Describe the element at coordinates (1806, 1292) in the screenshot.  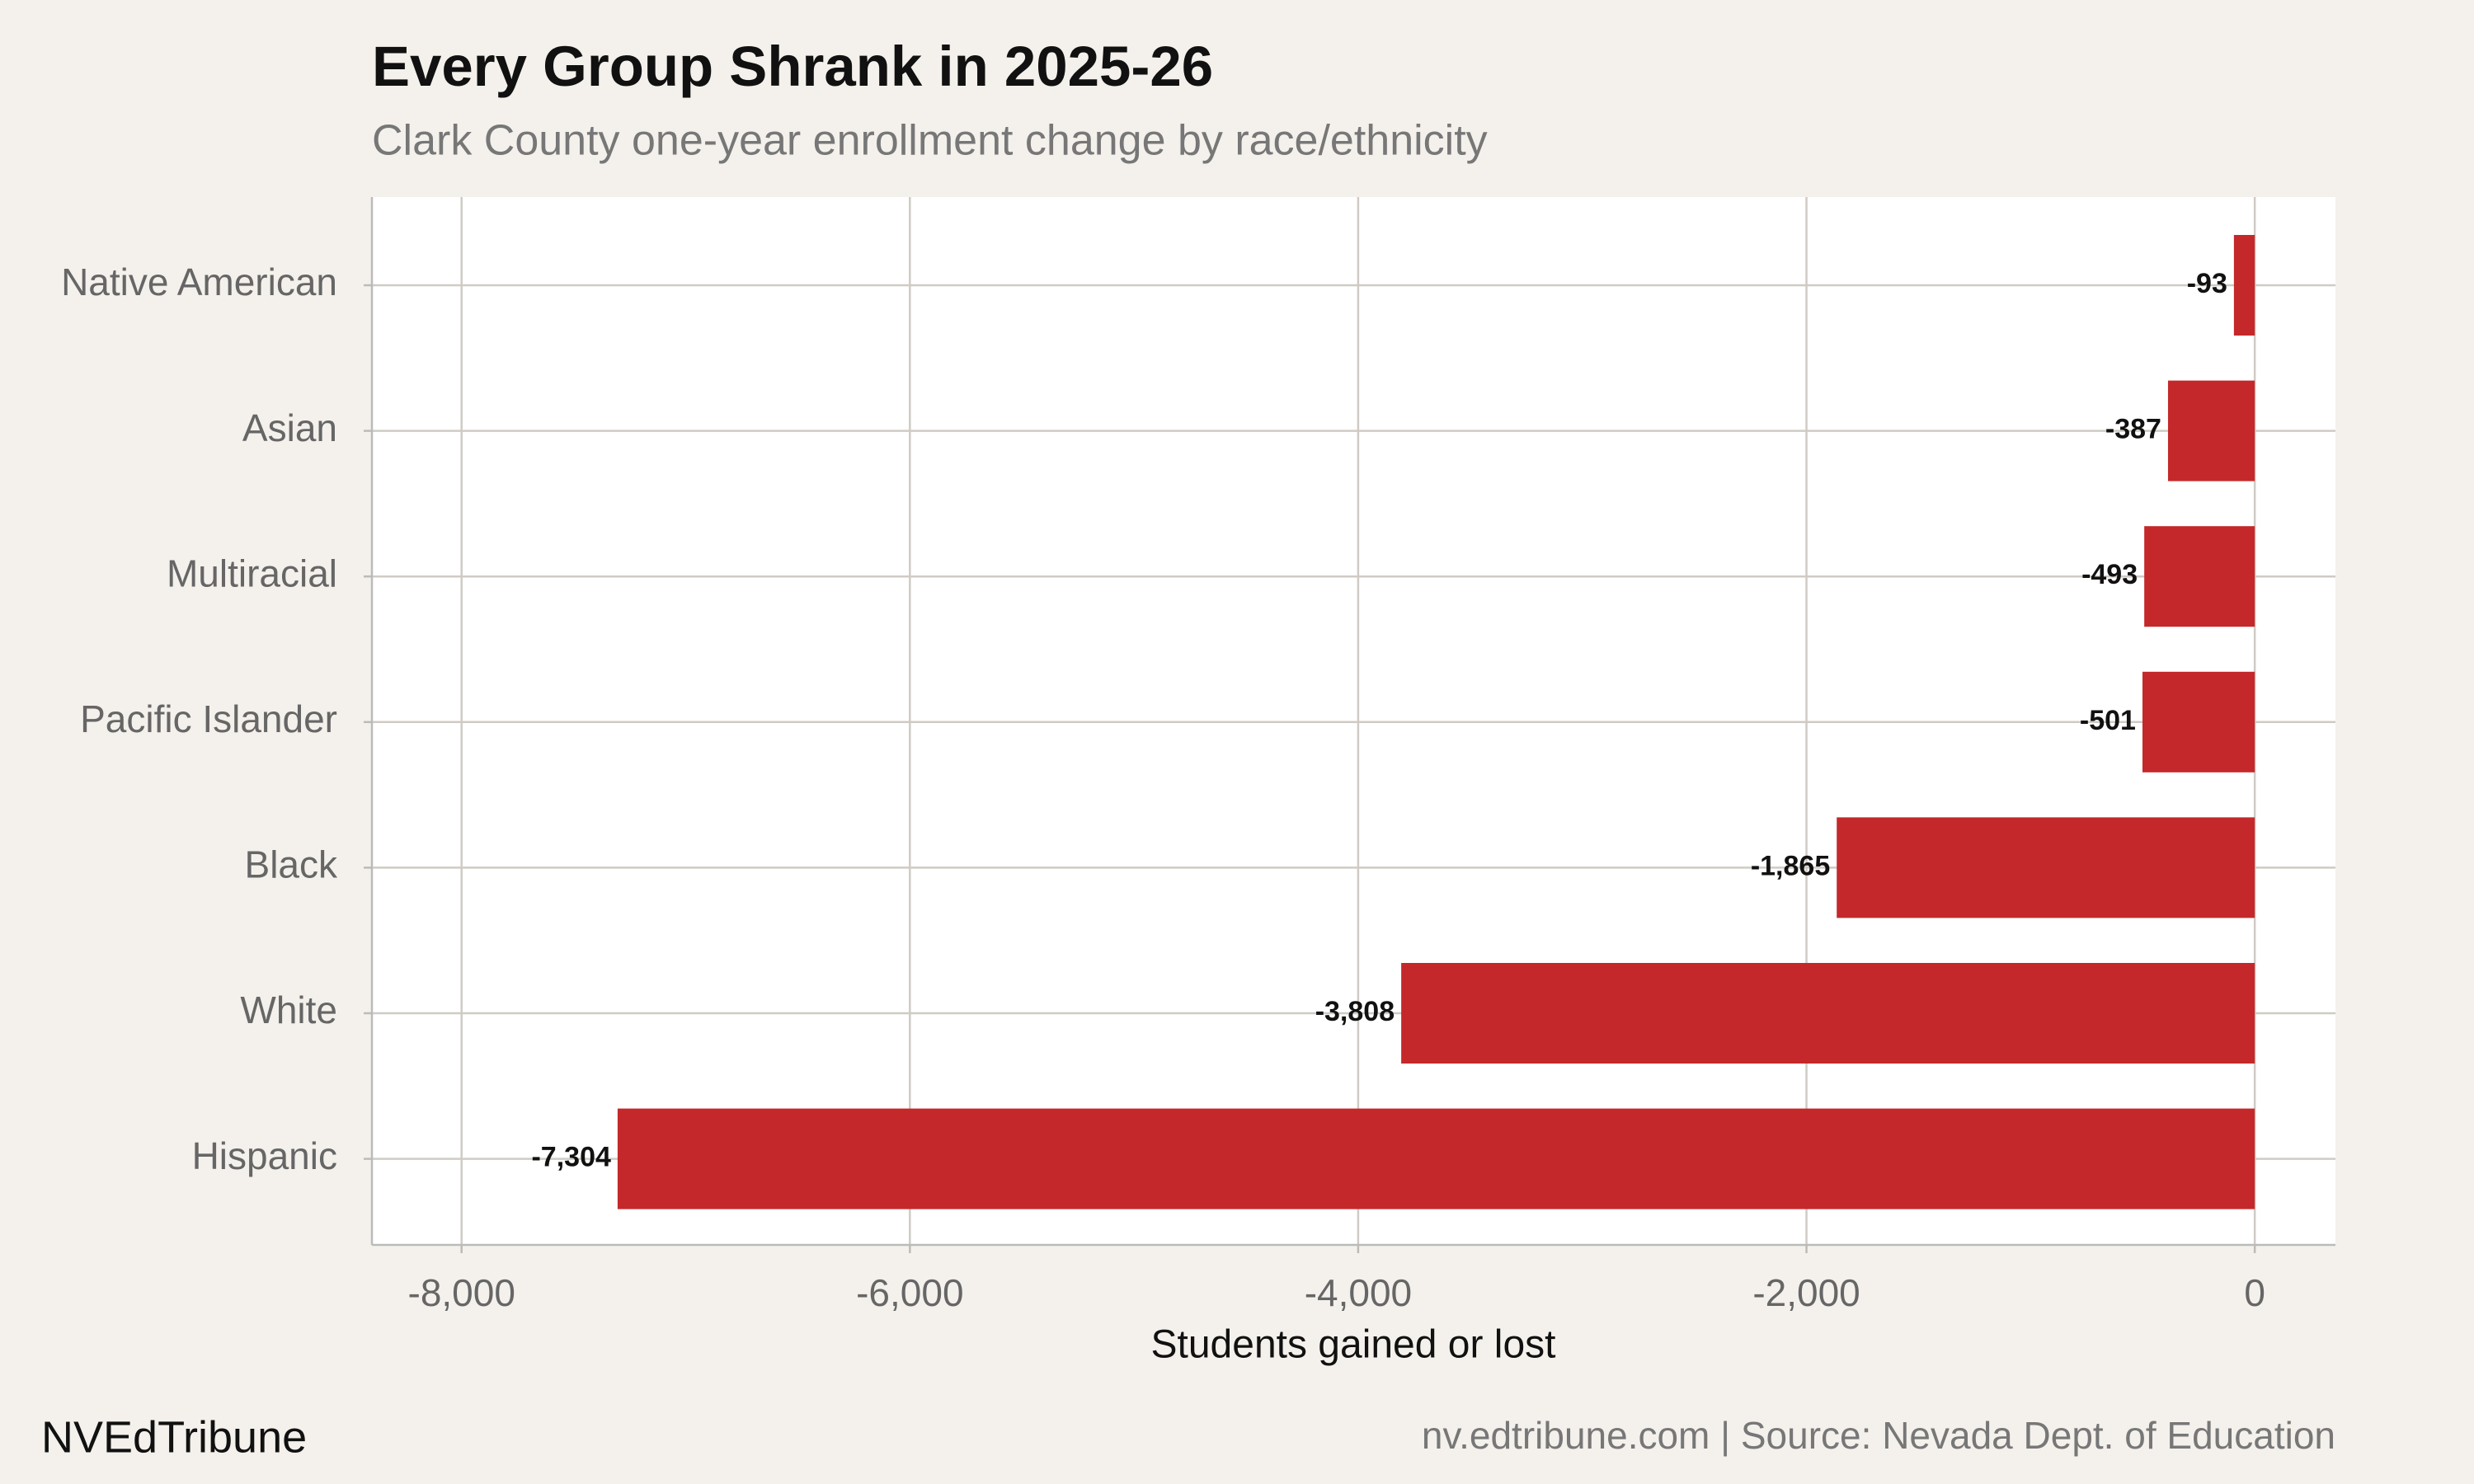
I see `x-tick-label: -2,000` at that location.